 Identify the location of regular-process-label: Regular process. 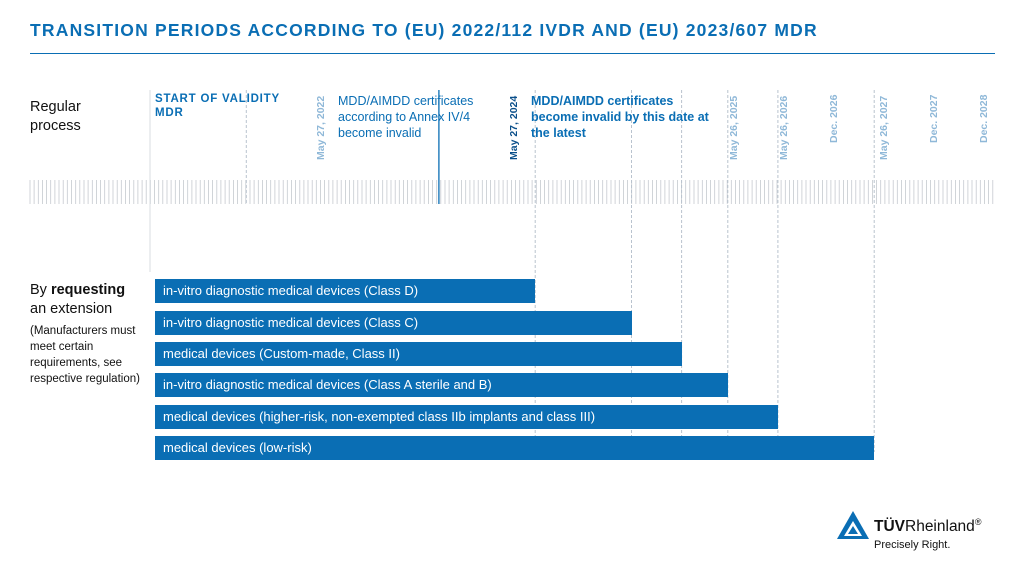
(55, 116).